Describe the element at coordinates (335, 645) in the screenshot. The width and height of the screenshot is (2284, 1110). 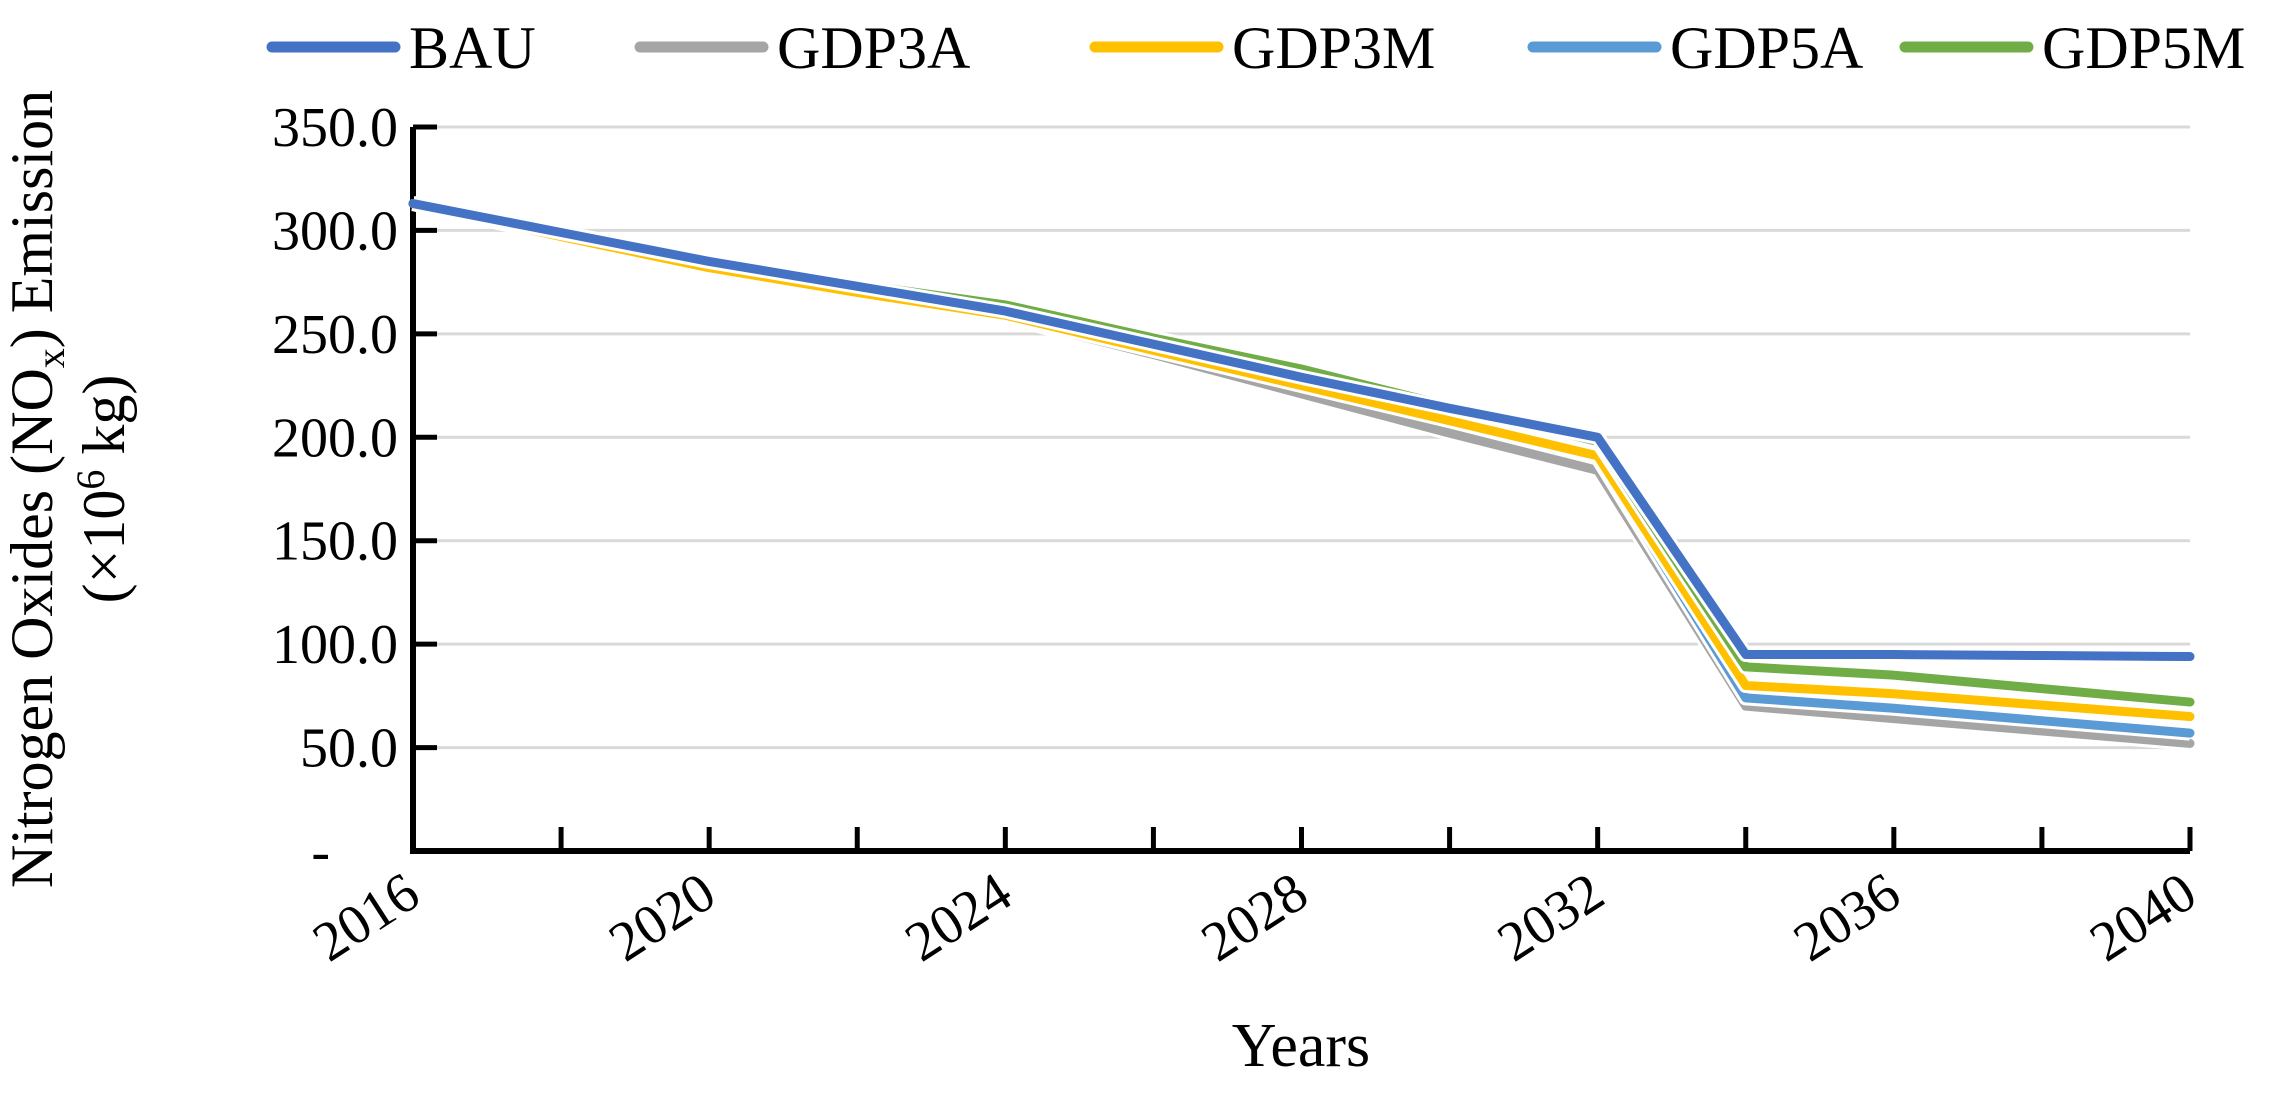
I see `y-tick-label: 100.0` at that location.